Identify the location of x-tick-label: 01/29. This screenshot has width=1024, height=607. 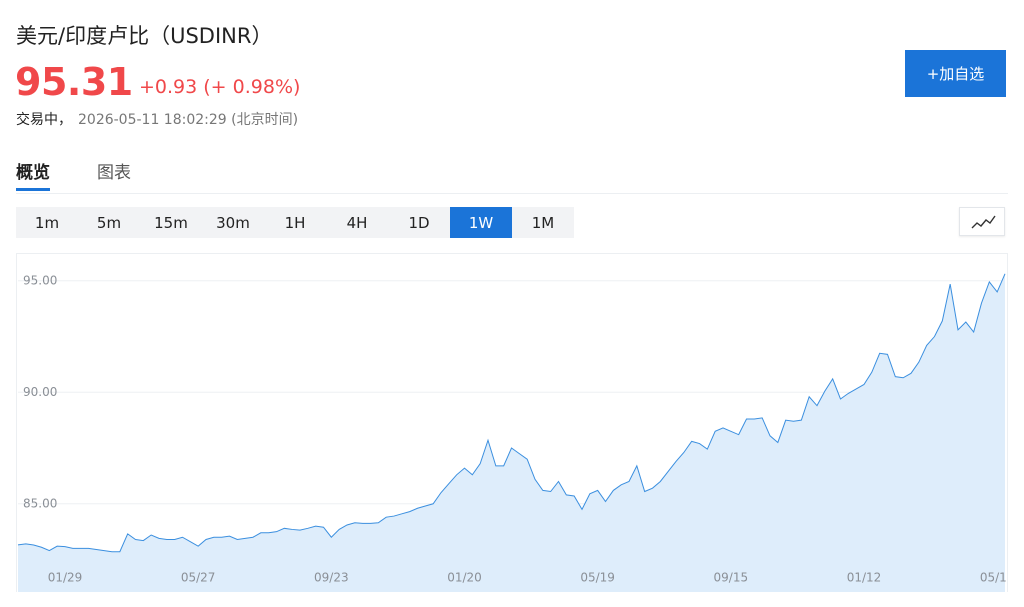
(65, 578).